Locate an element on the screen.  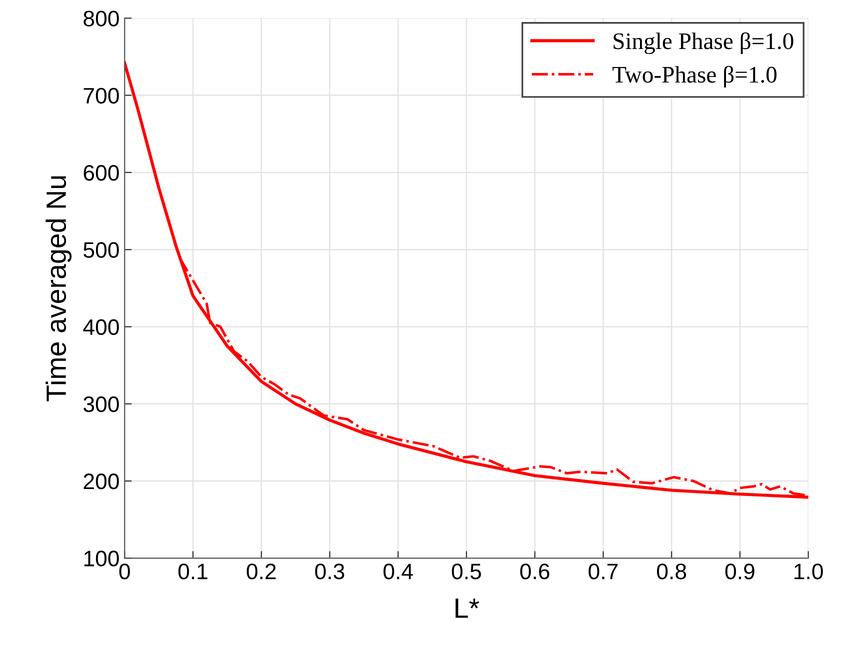
x-tick-label: 0.1 is located at coordinates (193, 572).